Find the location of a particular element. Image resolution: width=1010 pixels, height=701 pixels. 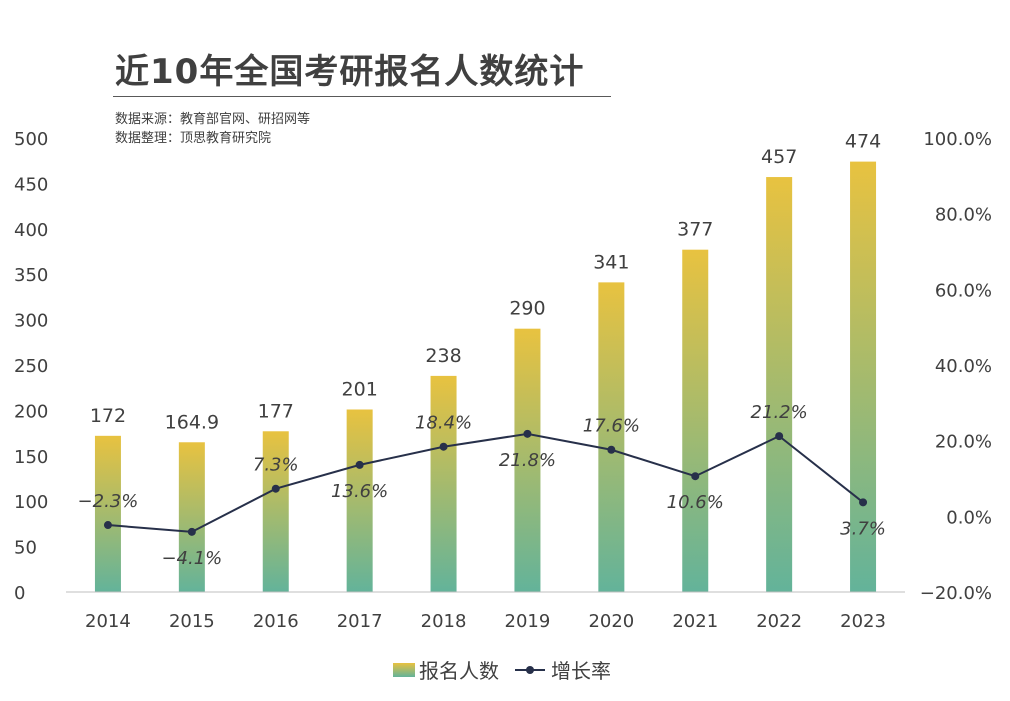

bar-value-label: 341 is located at coordinates (611, 262).